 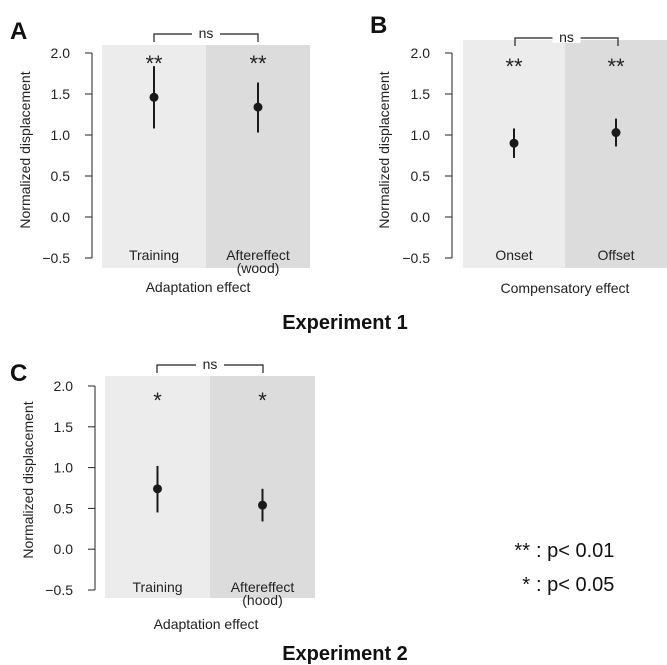 I want to click on significance-legend: ** : p< 0.01 * : p< 0.05, so click(x=564, y=568).